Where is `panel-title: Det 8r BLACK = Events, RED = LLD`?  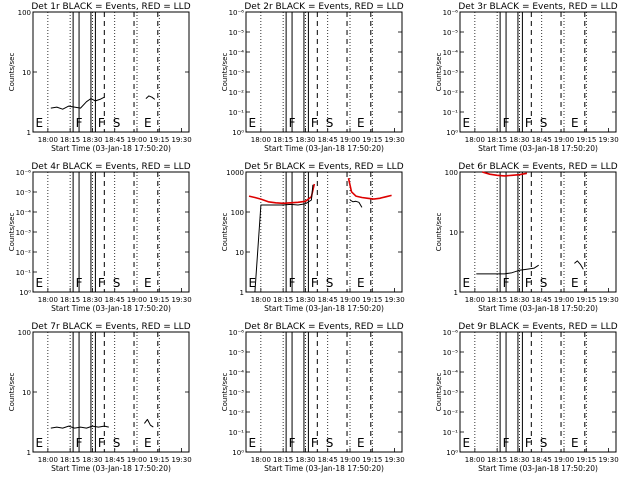
panel-title: Det 8r BLACK = Events, RED = LLD is located at coordinates (323, 327).